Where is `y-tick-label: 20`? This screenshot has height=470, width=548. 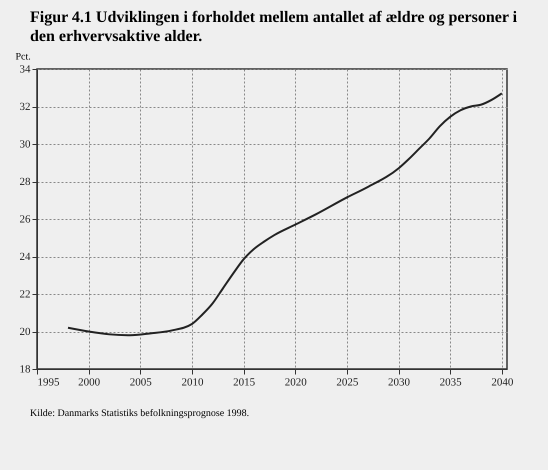
y-tick-label: 20 is located at coordinates (25, 332).